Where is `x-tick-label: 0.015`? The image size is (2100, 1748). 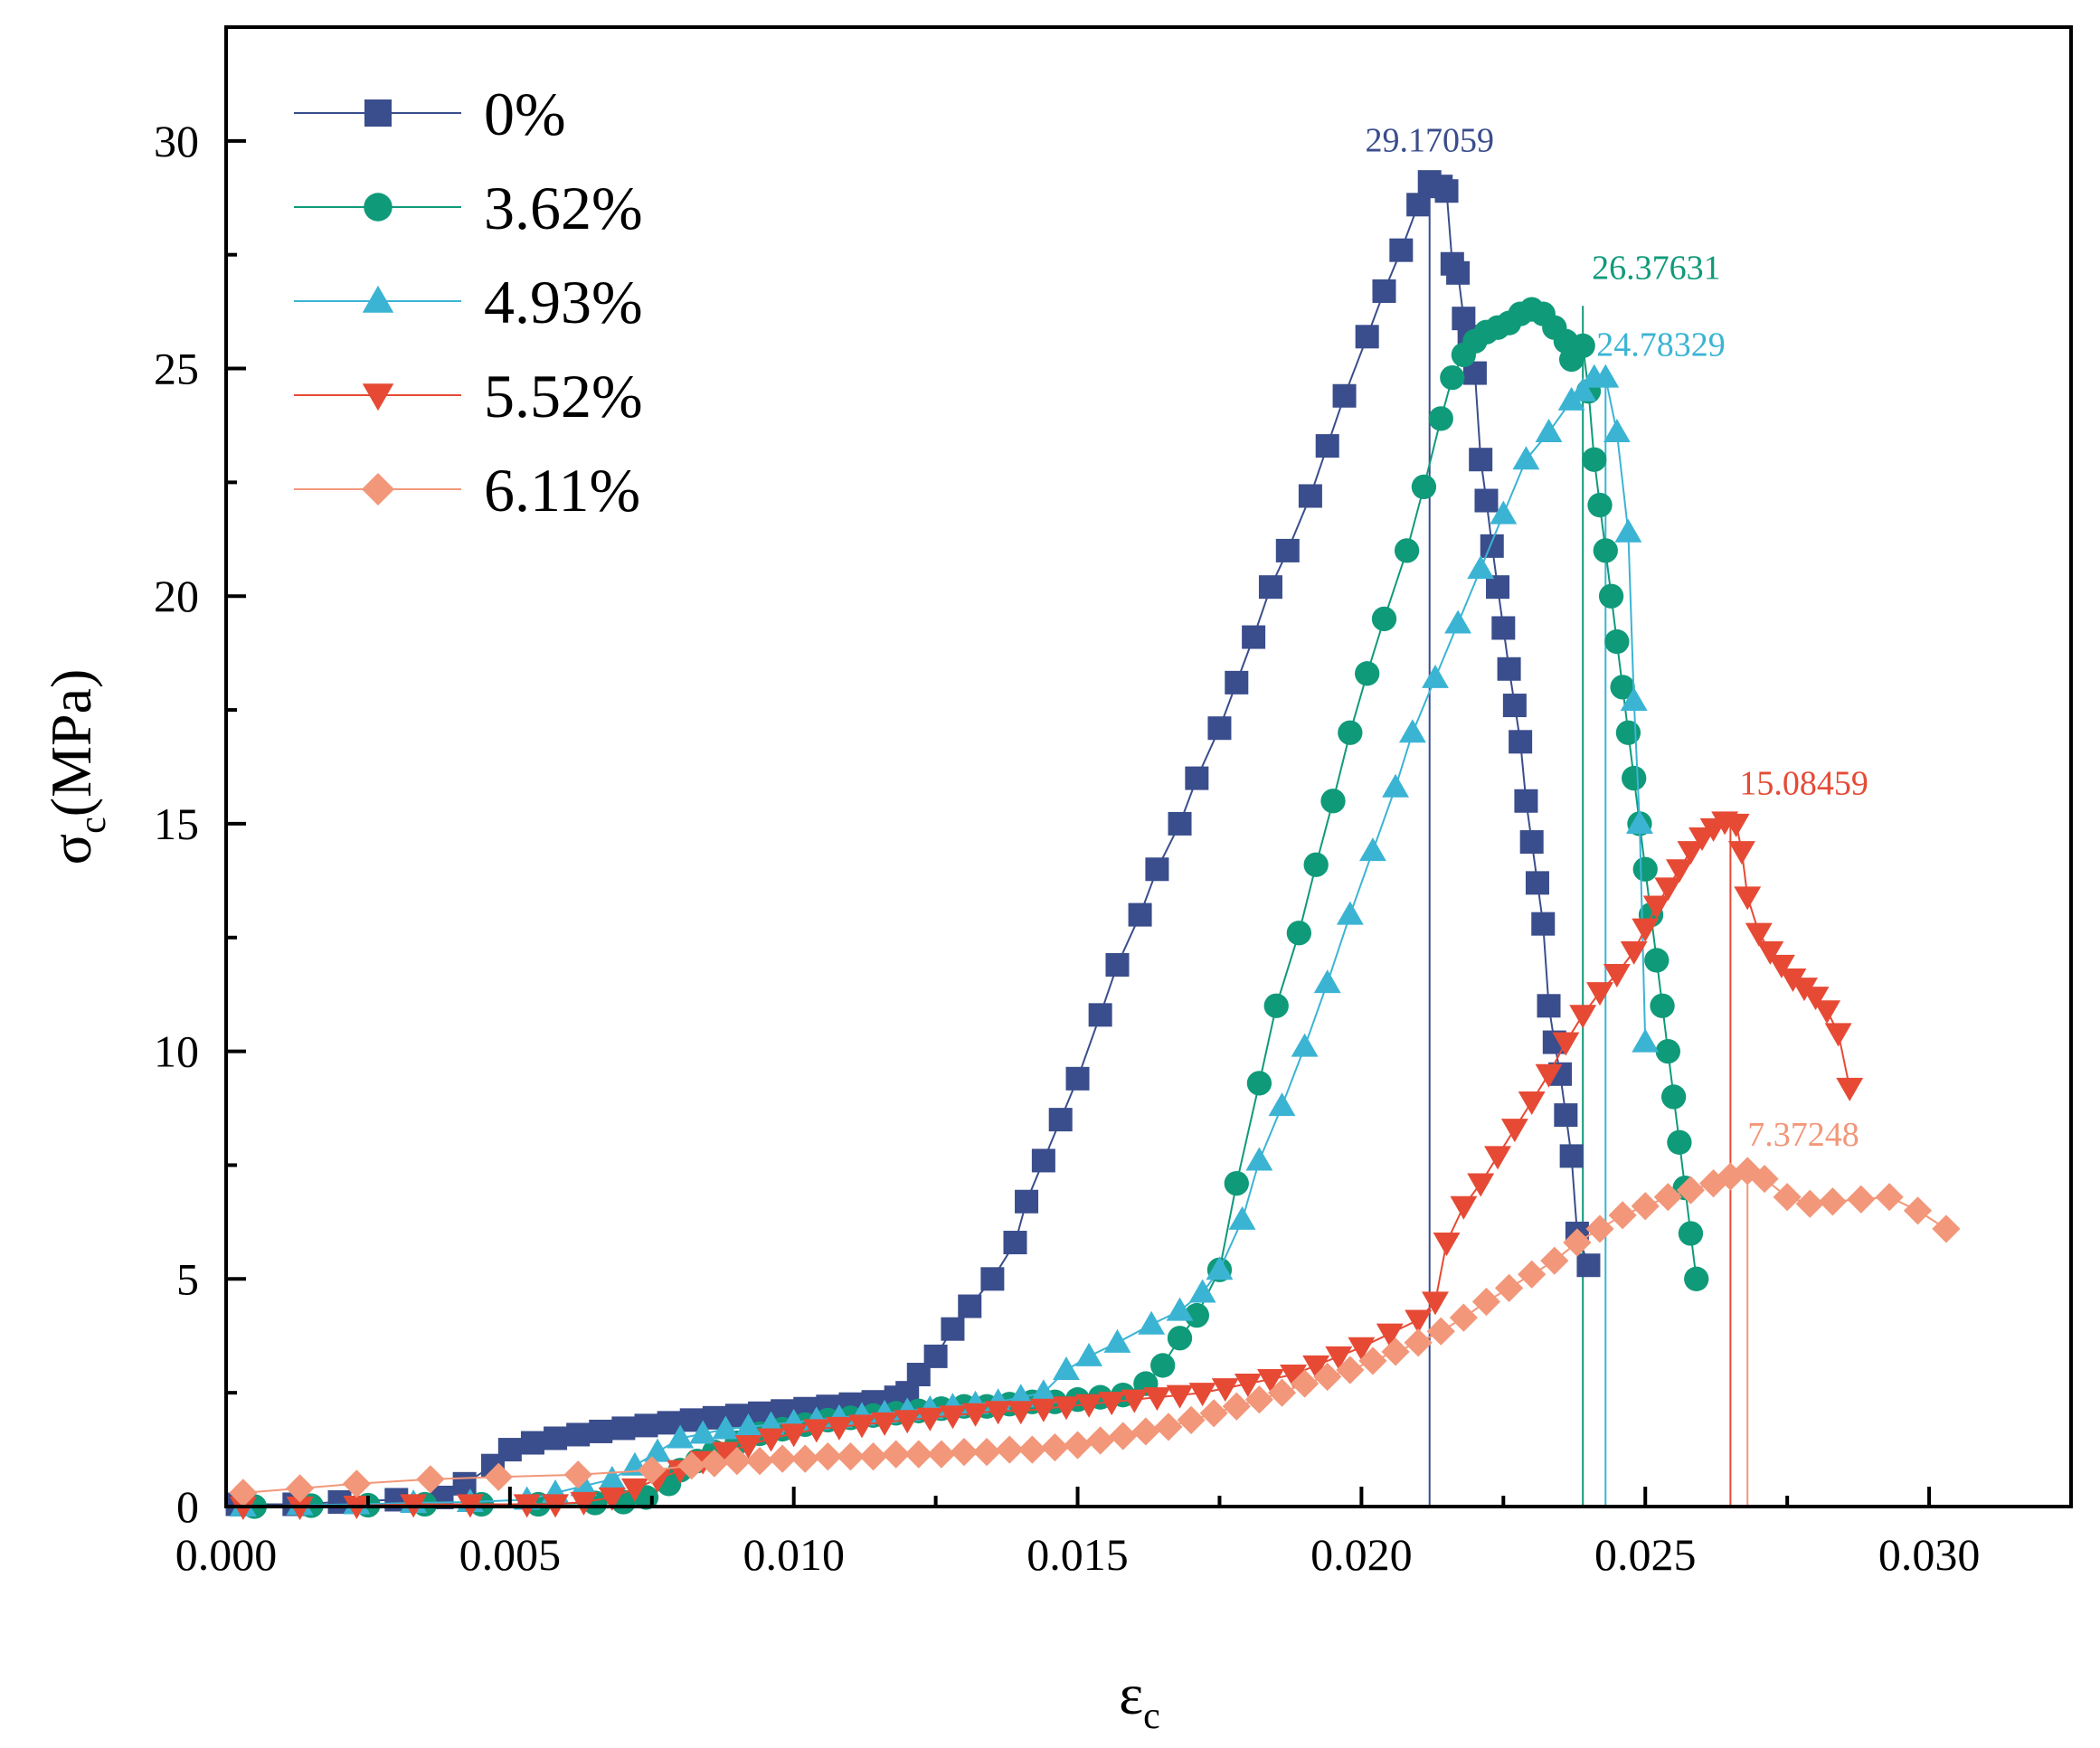
x-tick-label: 0.015 is located at coordinates (1077, 1554).